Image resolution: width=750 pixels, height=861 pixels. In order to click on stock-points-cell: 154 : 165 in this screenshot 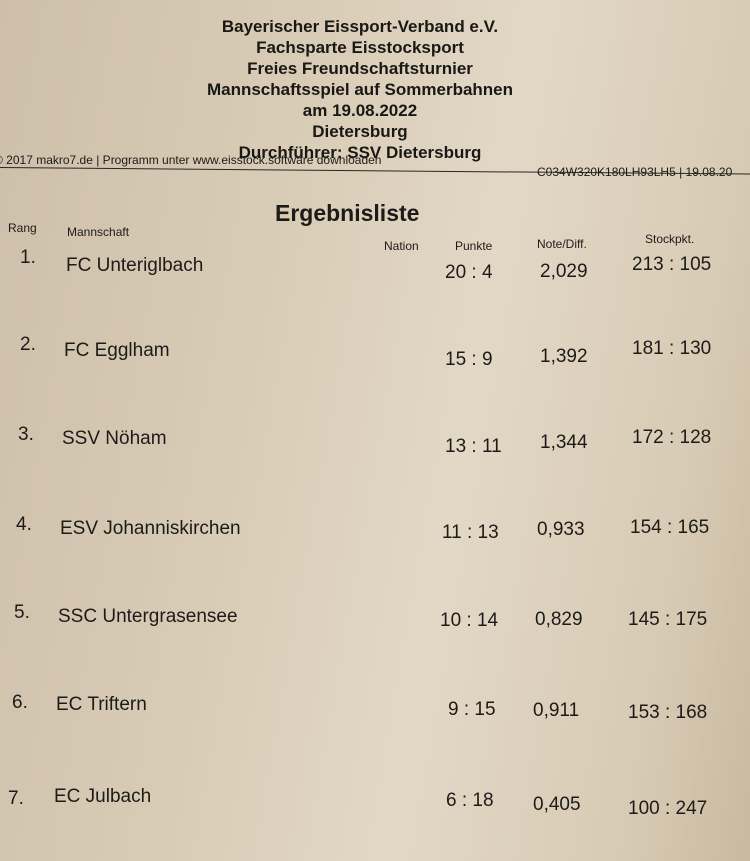, I will do `click(670, 527)`.